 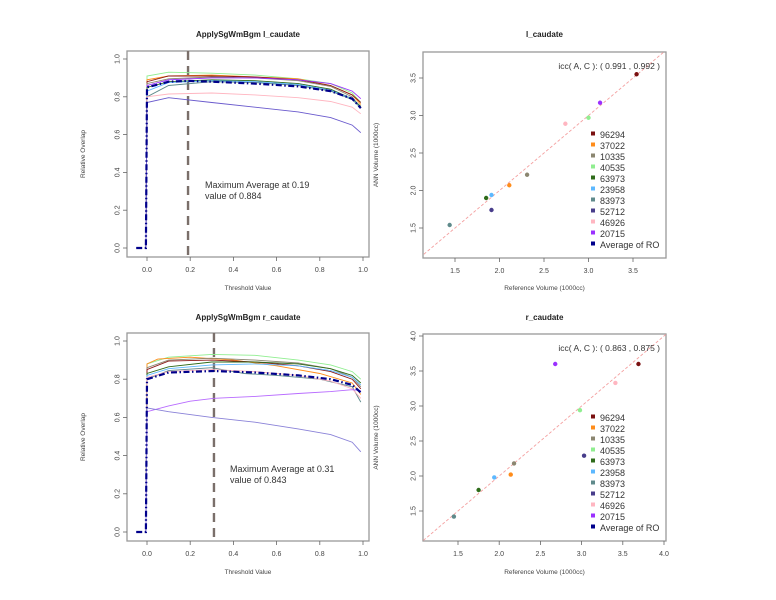 What do you see at coordinates (413, 336) in the screenshot?
I see `y-tick-label: 4.0` at bounding box center [413, 336].